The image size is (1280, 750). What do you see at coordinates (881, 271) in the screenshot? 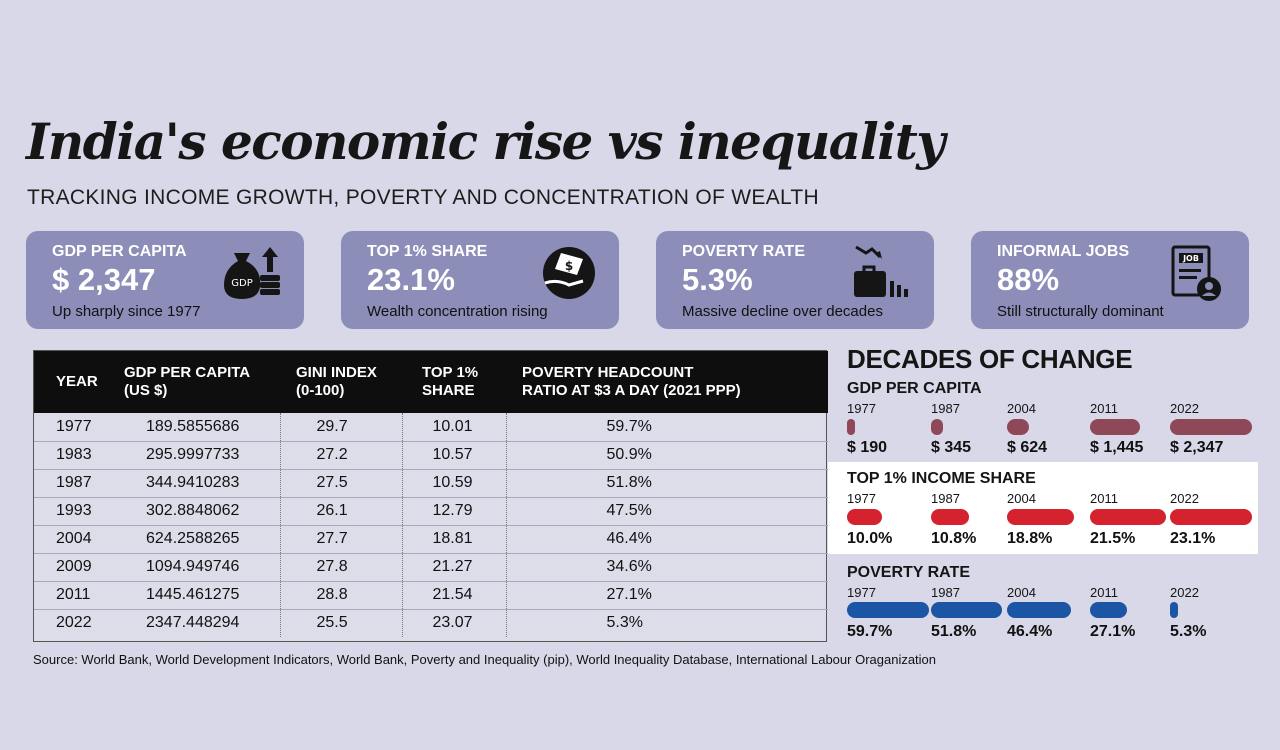
I see `briefcase-decline-icon` at bounding box center [881, 271].